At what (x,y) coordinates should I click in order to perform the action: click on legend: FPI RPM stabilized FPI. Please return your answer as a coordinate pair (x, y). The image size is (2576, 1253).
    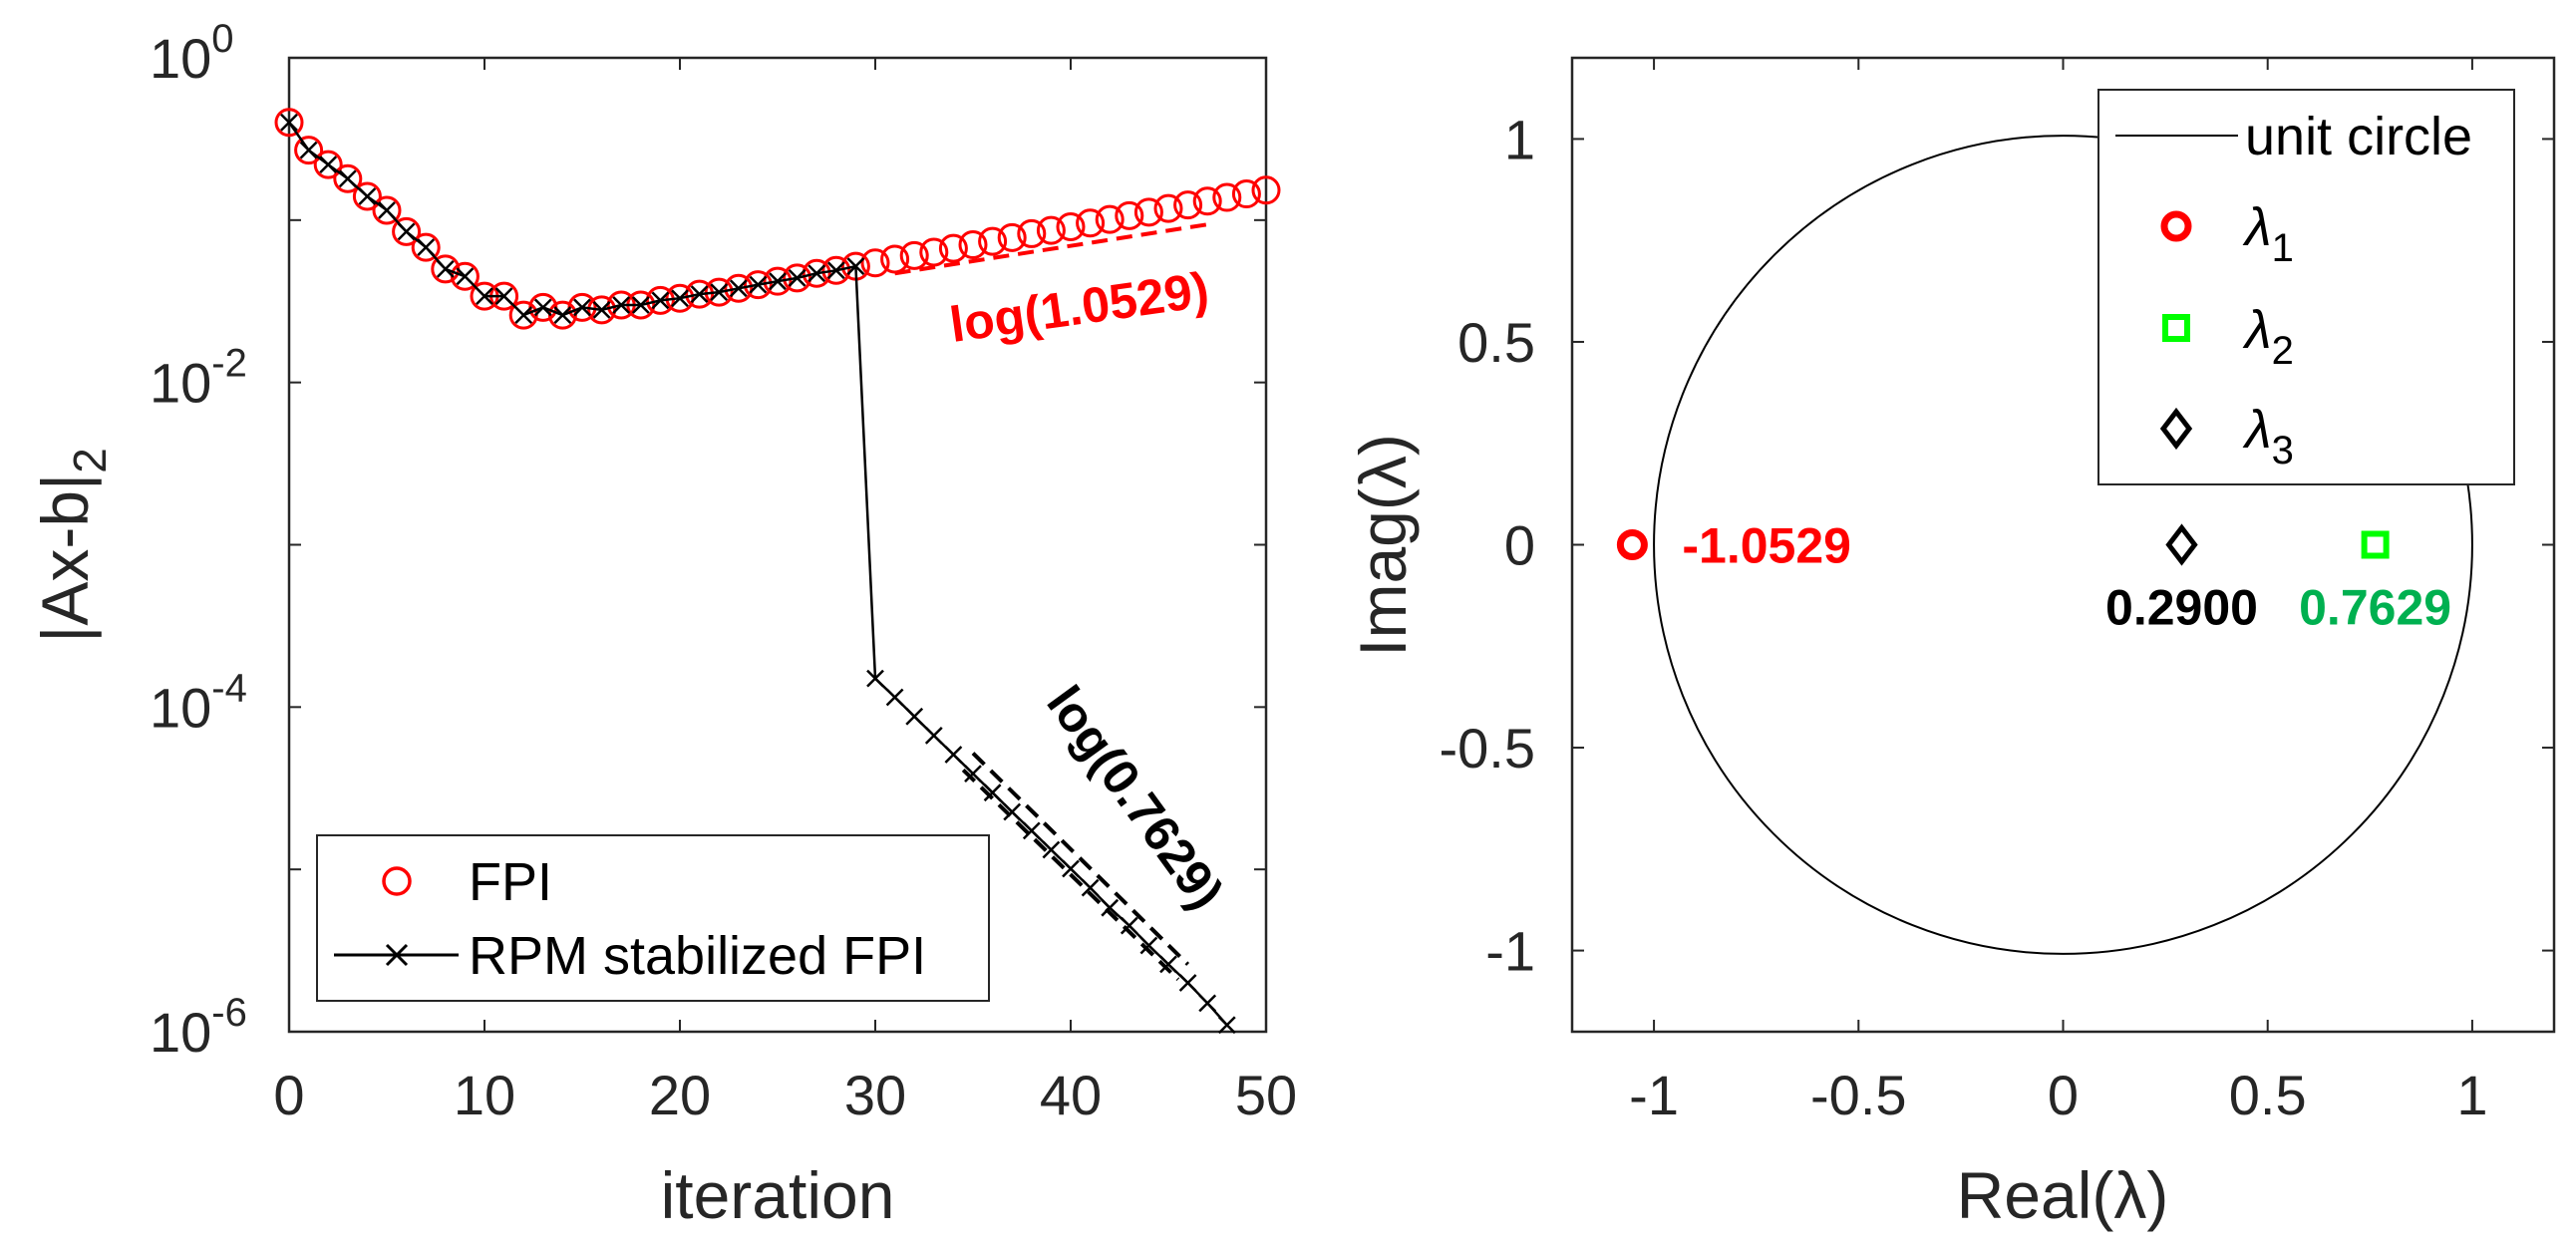
    Looking at the image, I should click on (653, 918).